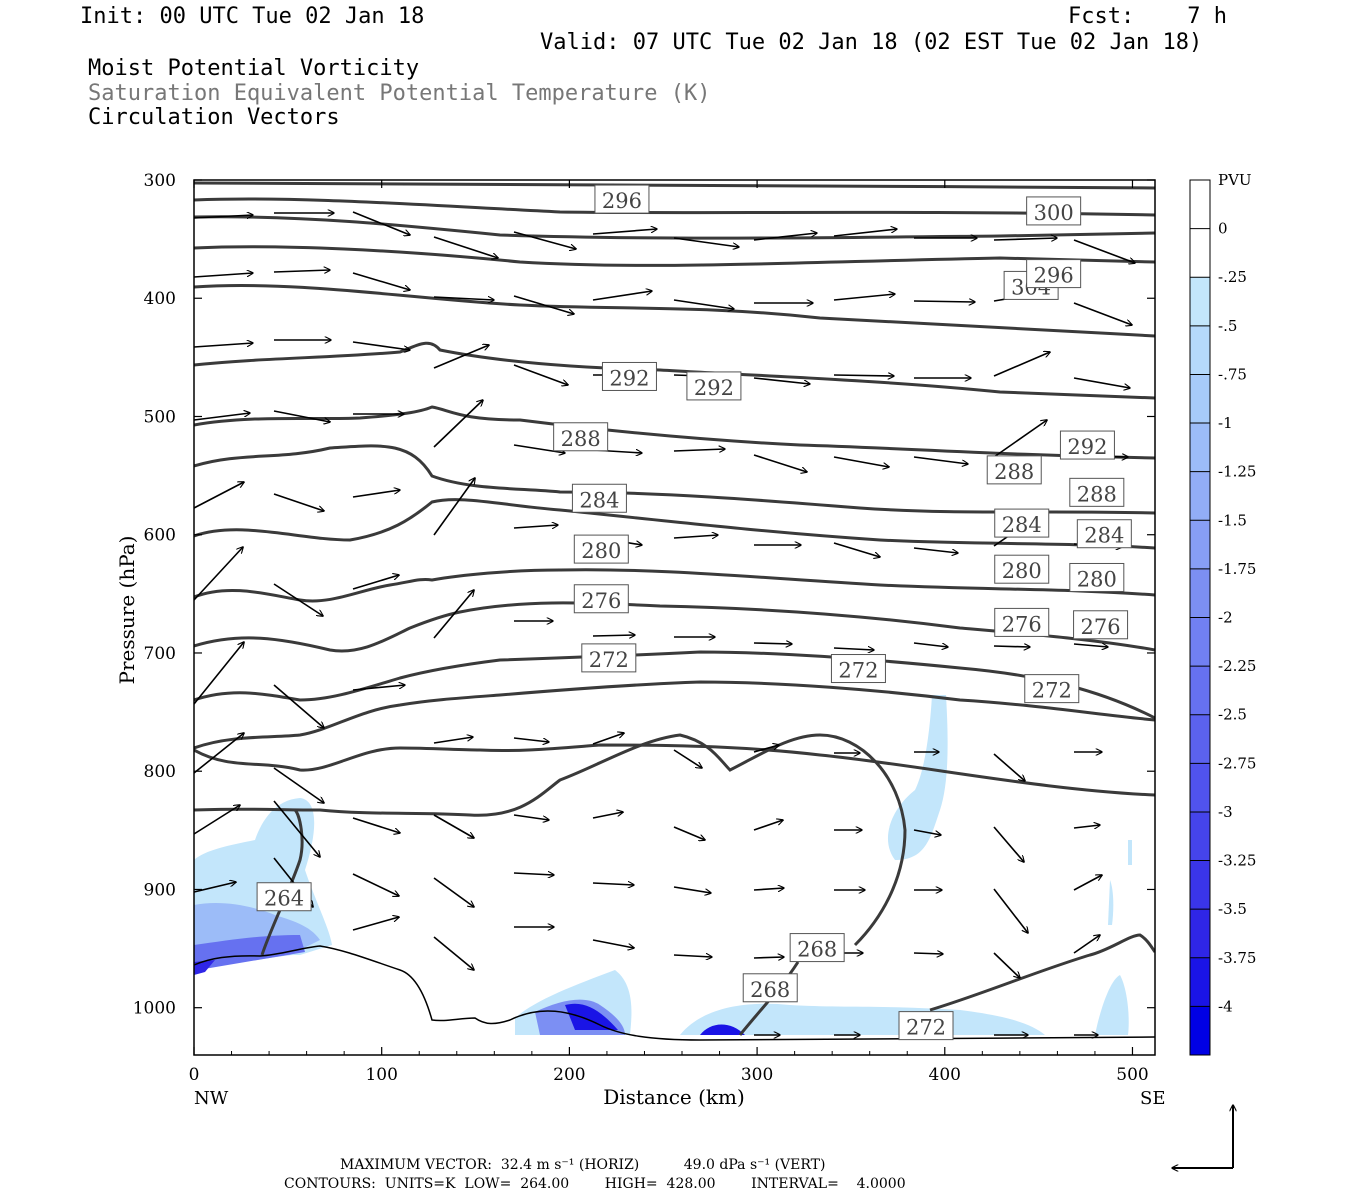  I want to click on contour-label: 296, so click(622, 199).